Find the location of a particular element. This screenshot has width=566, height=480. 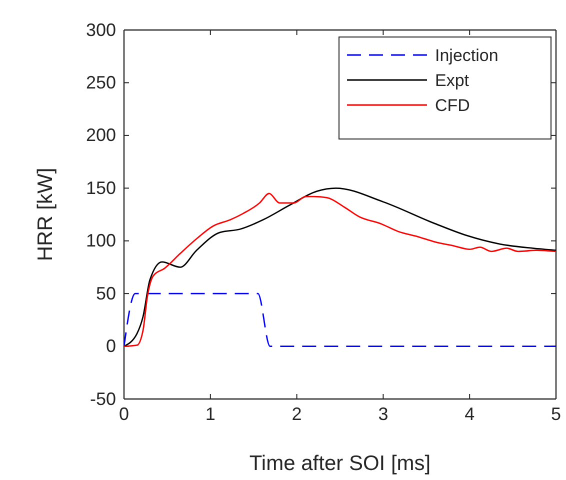

y-tick-label: -50 is located at coordinates (103, 398).